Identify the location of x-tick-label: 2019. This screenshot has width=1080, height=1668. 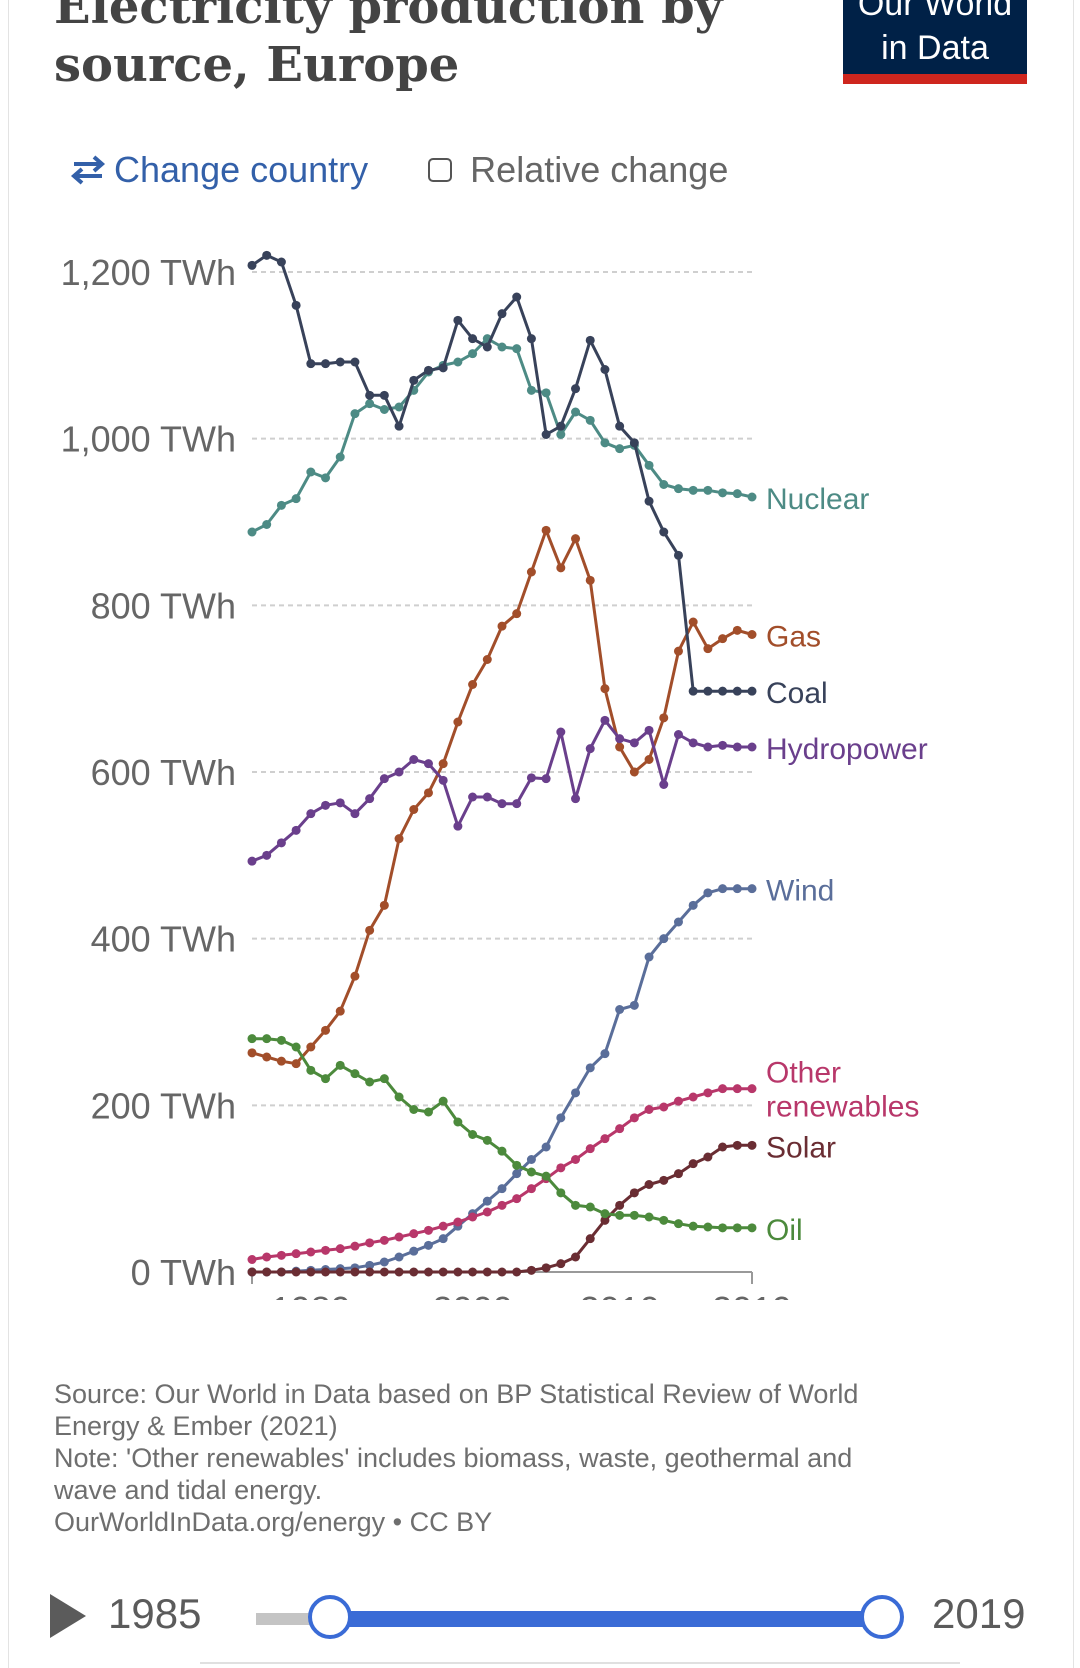
(752, 1294).